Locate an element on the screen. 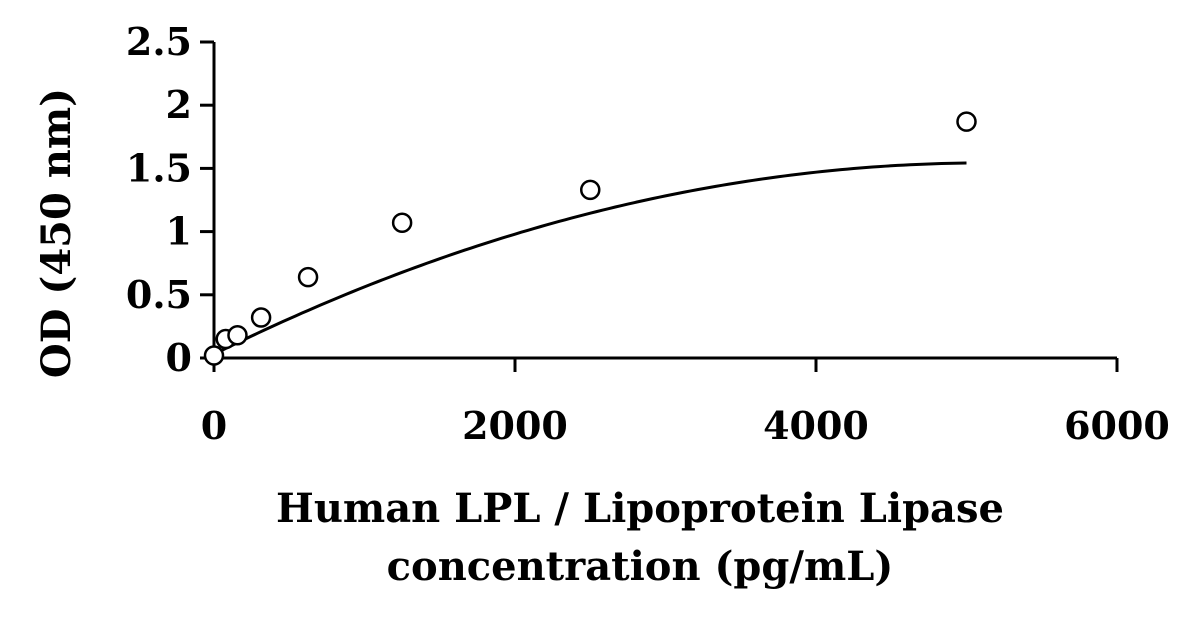 The width and height of the screenshot is (1191, 626). y-tick-label: 1 is located at coordinates (179, 231).